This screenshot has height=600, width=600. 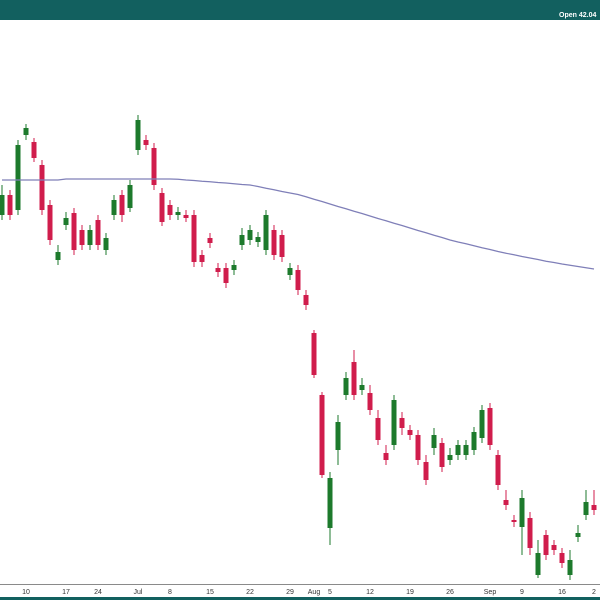 What do you see at coordinates (594, 592) in the screenshot?
I see `x-tick-label: 2` at bounding box center [594, 592].